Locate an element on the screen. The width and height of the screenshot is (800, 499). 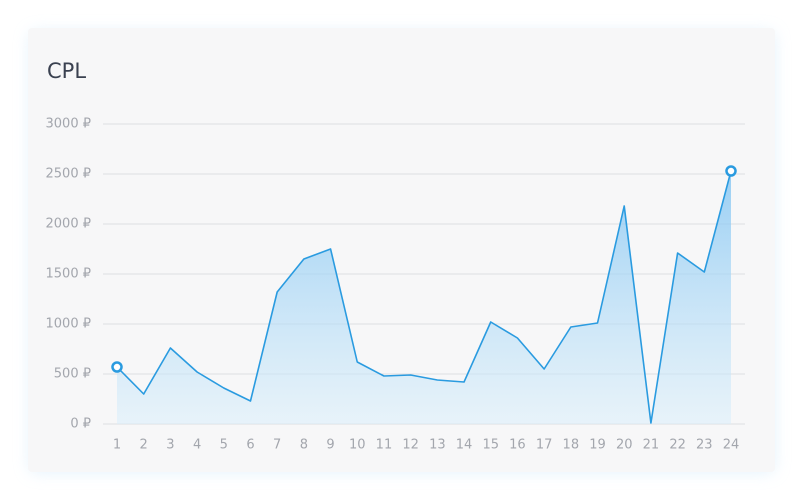
x-tick-label: 18 is located at coordinates (571, 445).